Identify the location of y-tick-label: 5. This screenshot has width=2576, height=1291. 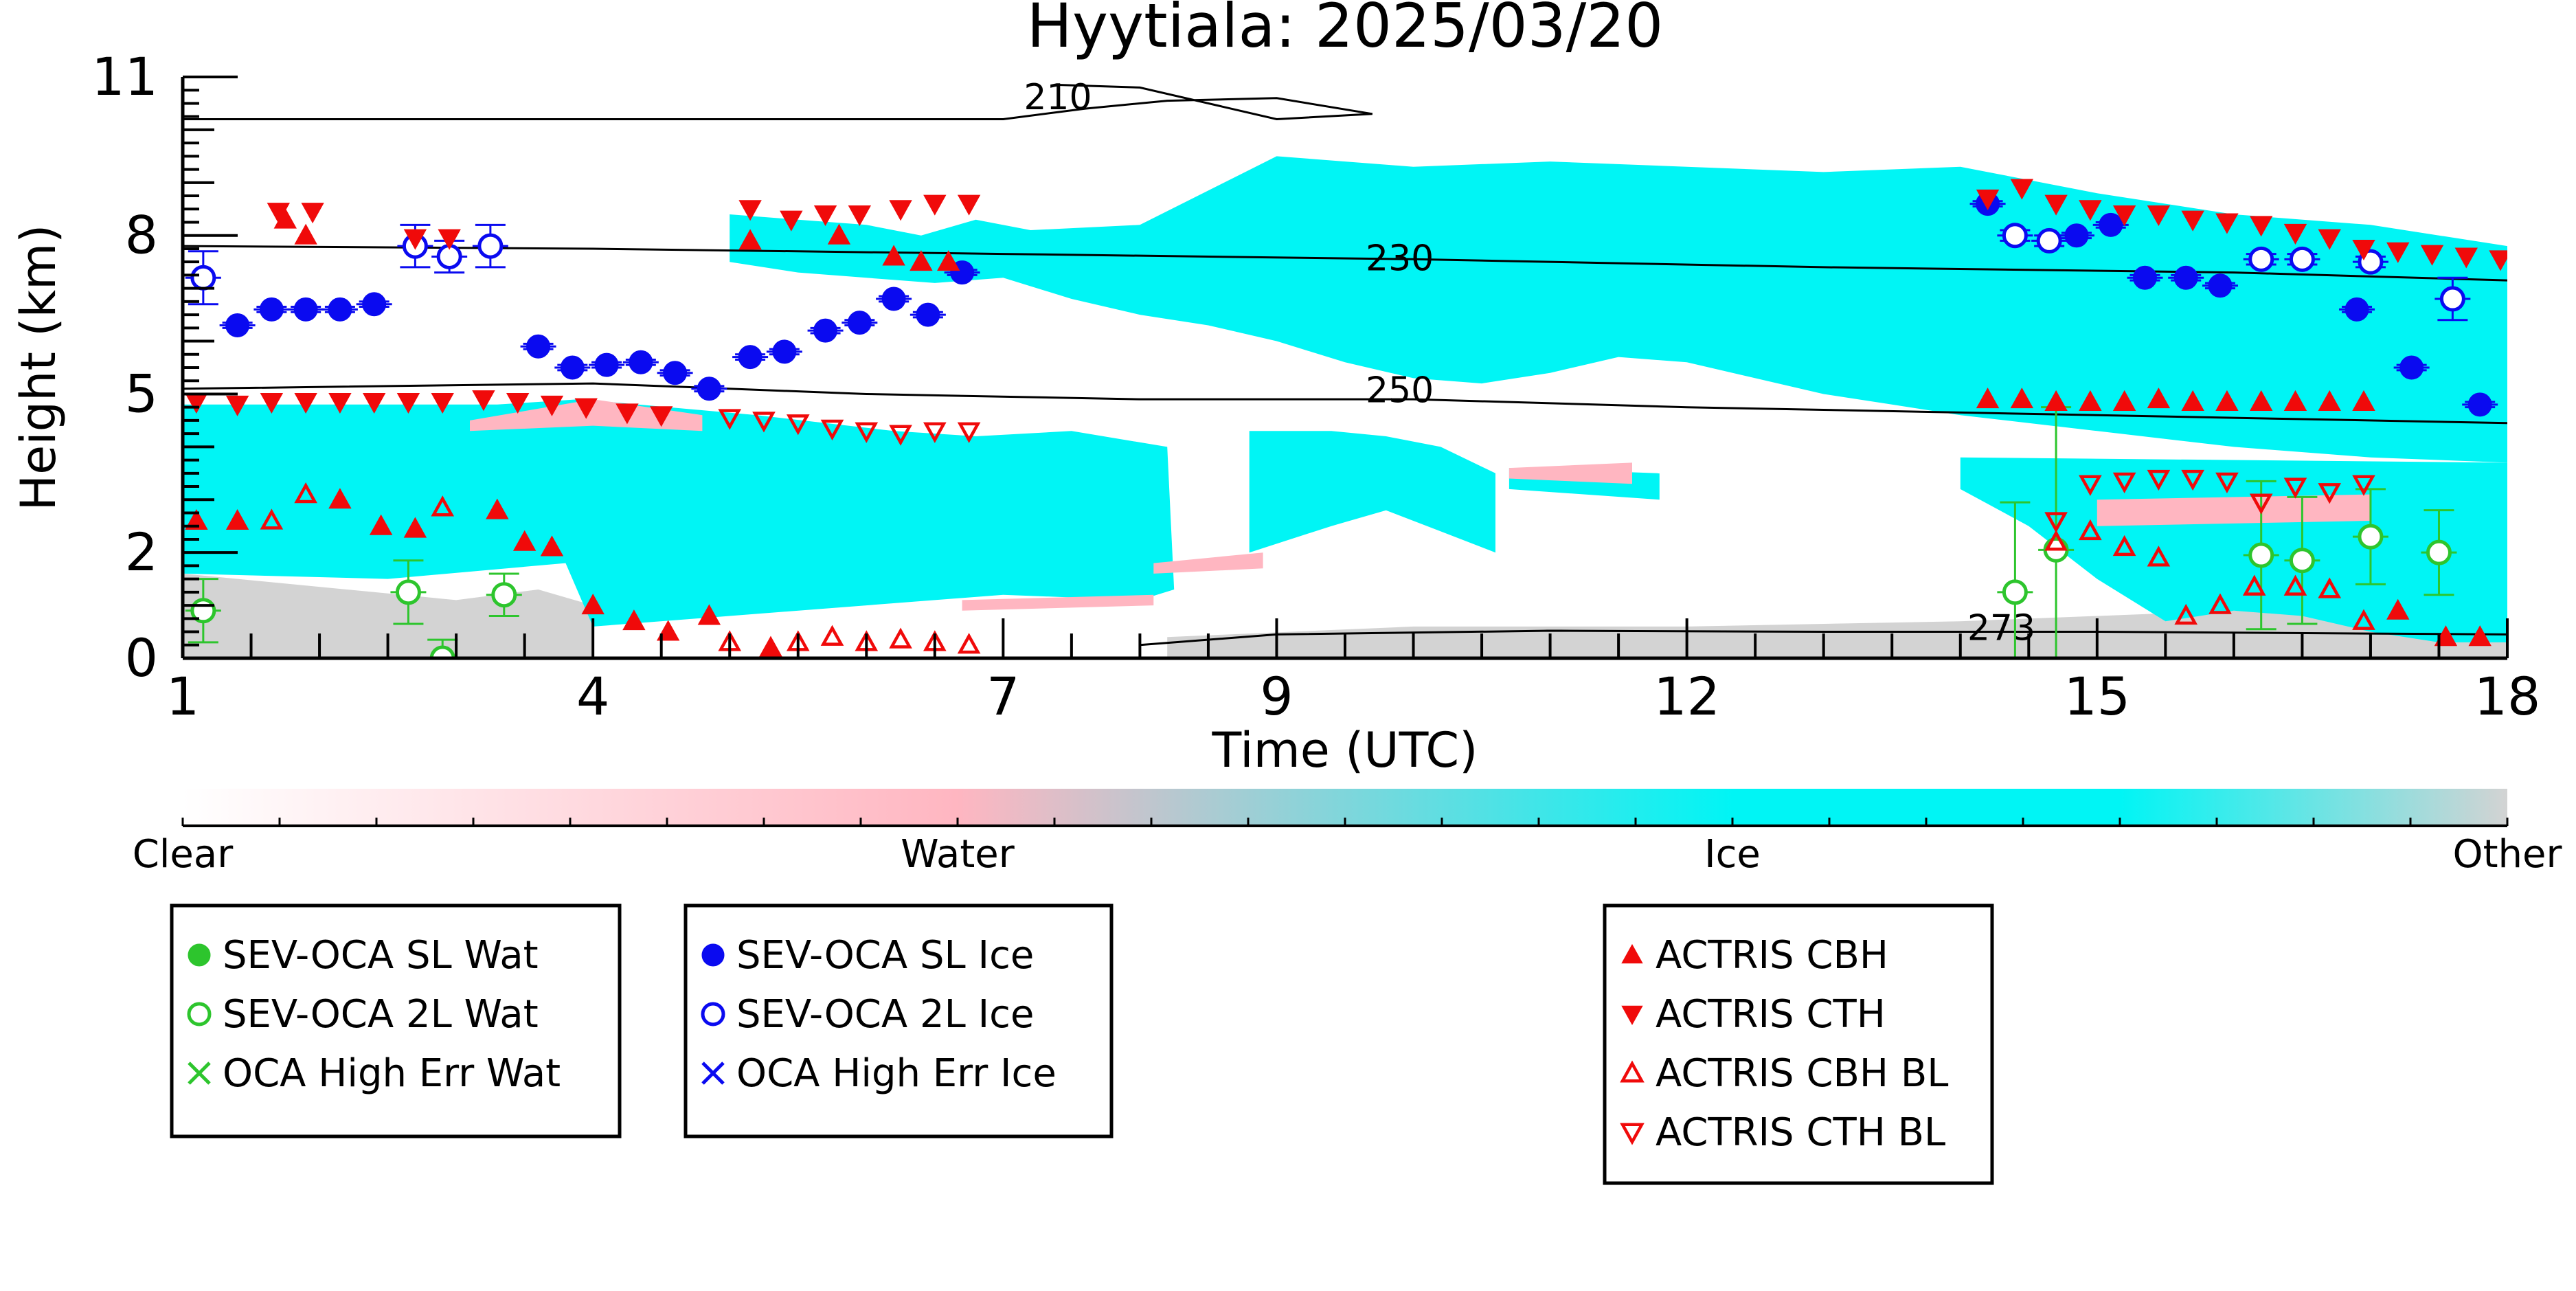
(141, 393).